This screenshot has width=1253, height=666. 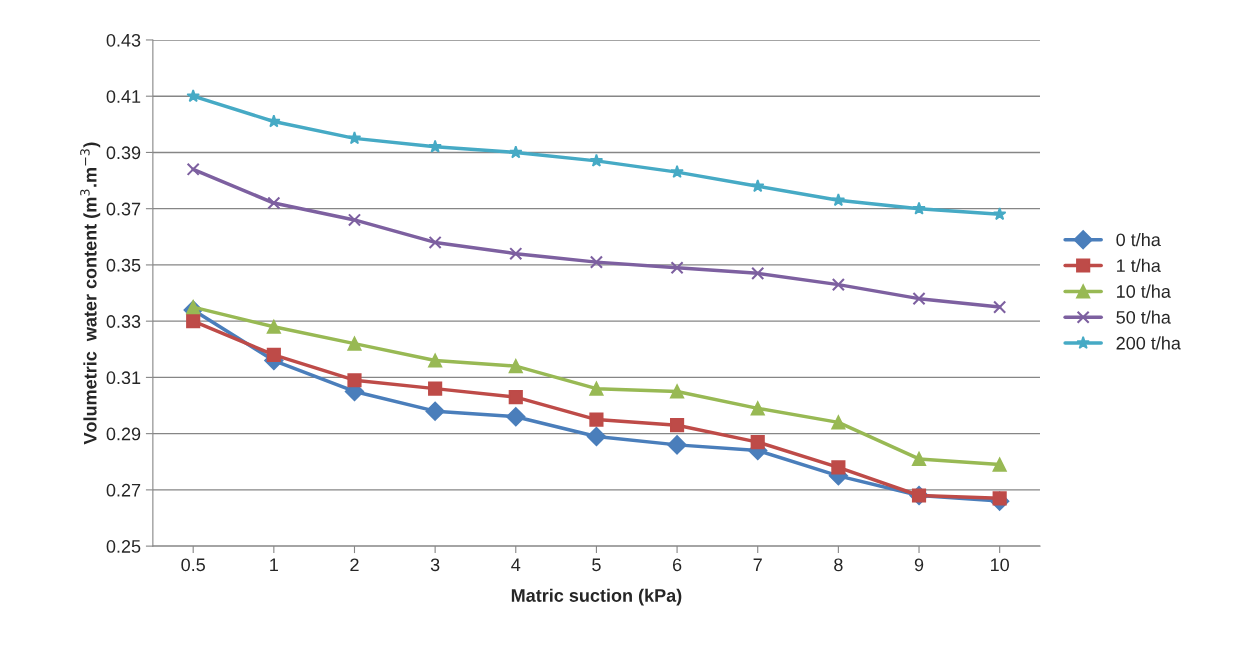 I want to click on y-tick-label: 0.31, so click(x=123, y=378).